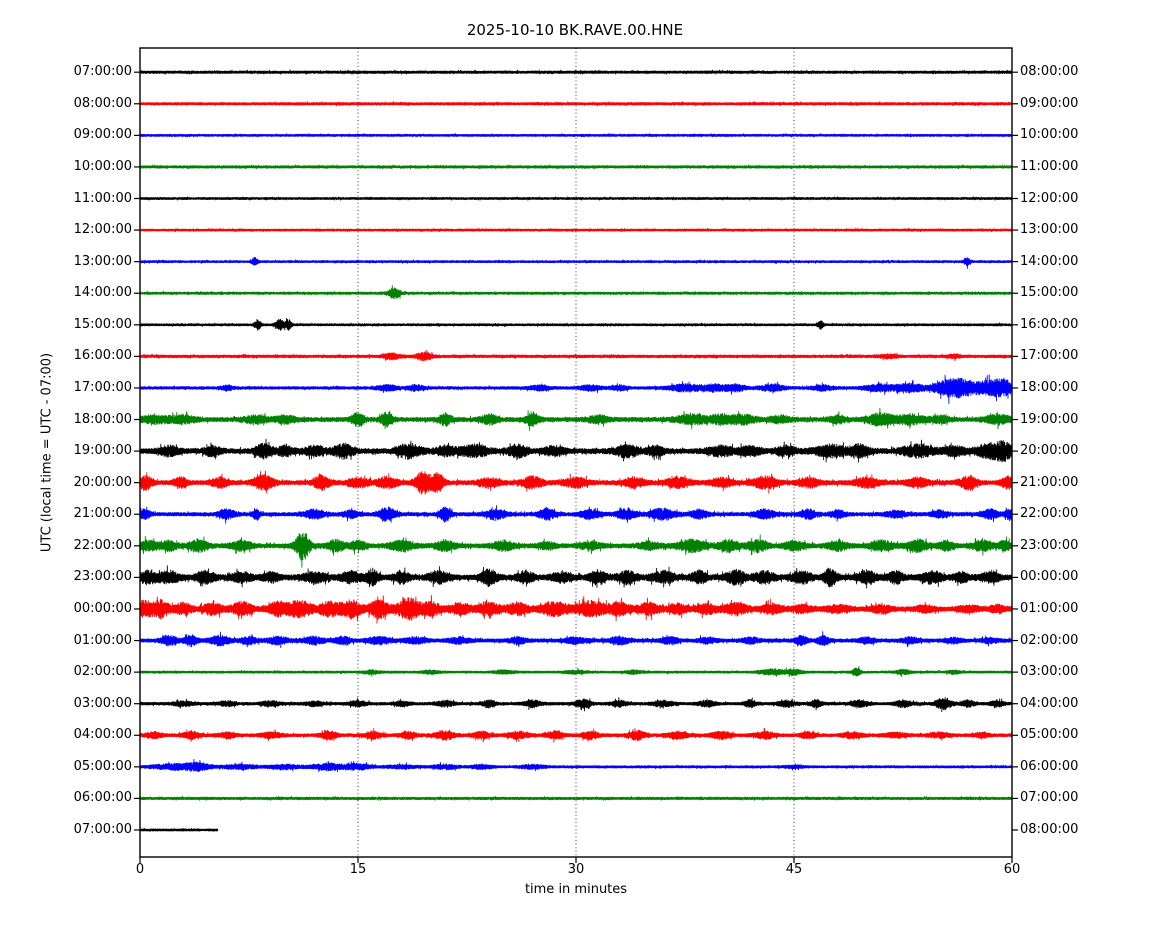 This screenshot has width=1150, height=950. Describe the element at coordinates (794, 869) in the screenshot. I see `x-tick-label-45: 45` at that location.